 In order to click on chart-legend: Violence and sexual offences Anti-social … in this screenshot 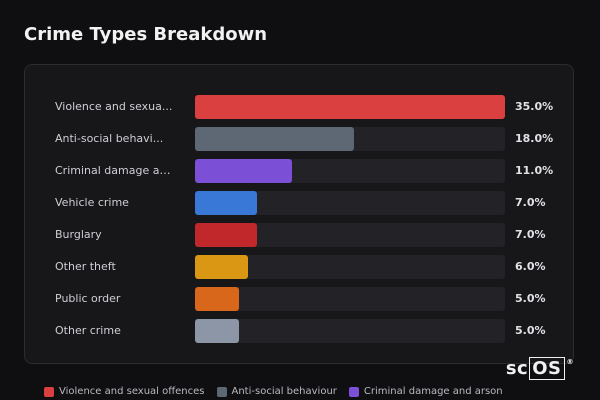, I will do `click(273, 391)`.